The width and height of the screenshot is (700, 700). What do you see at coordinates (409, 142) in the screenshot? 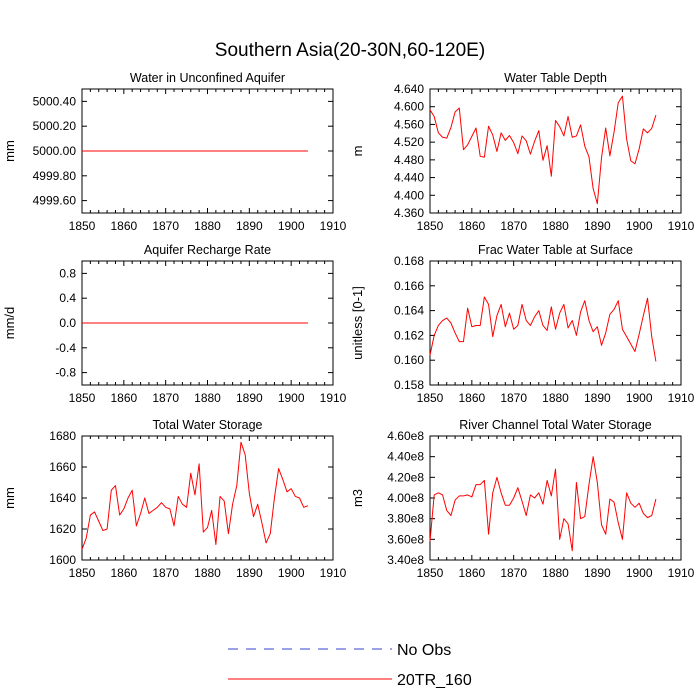
I see `y-tick-label: 4.520` at bounding box center [409, 142].